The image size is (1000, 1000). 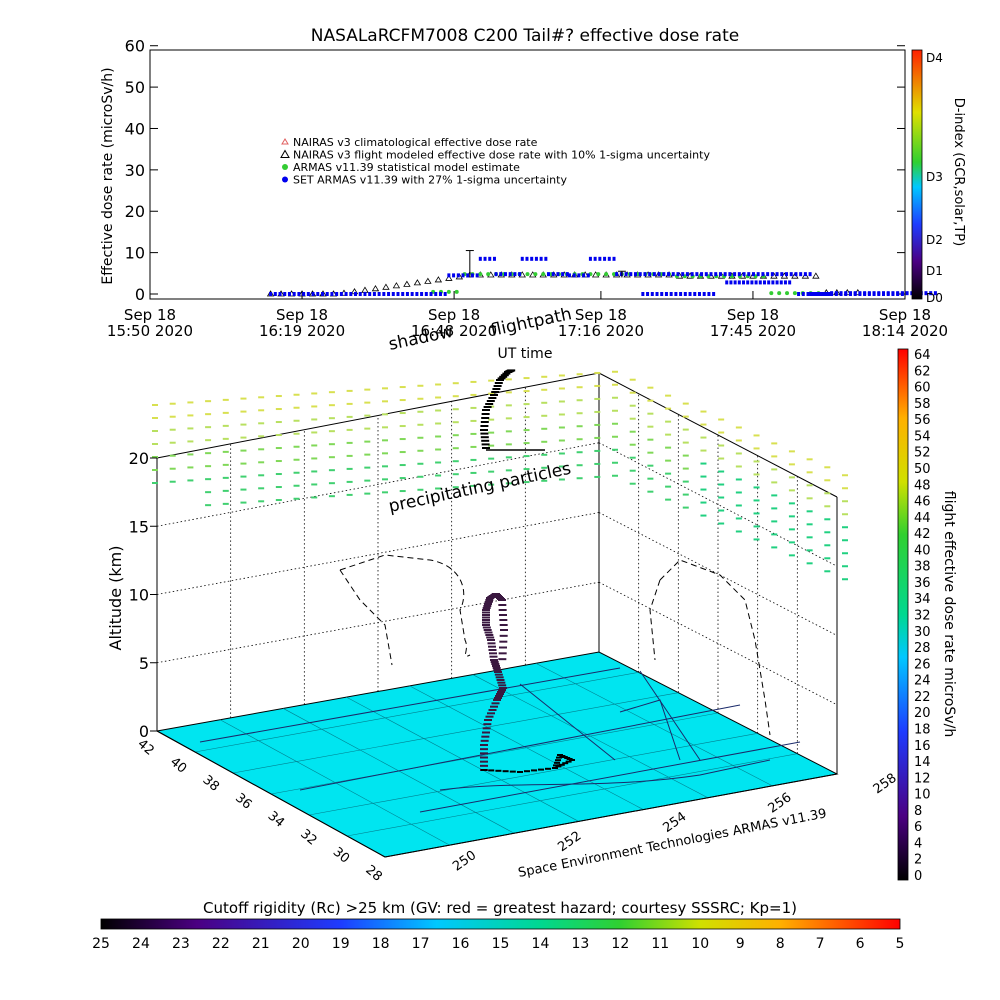 I want to click on dose-tick-label: 16, so click(x=922, y=746).